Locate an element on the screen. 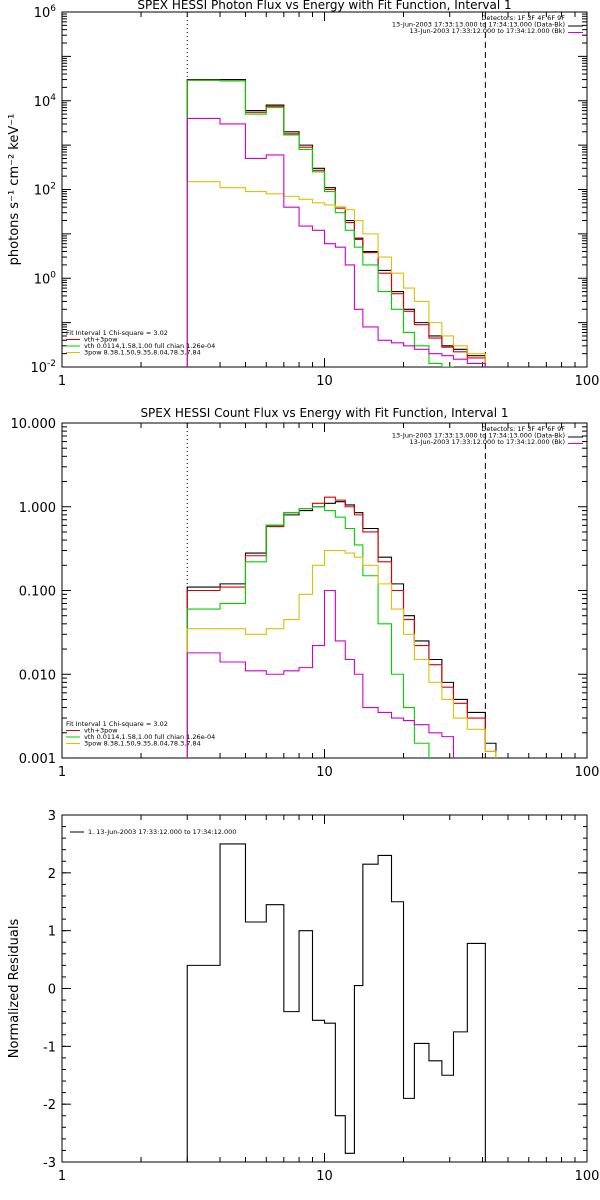  y-tick-label: 10⁻² is located at coordinates (43, 367).